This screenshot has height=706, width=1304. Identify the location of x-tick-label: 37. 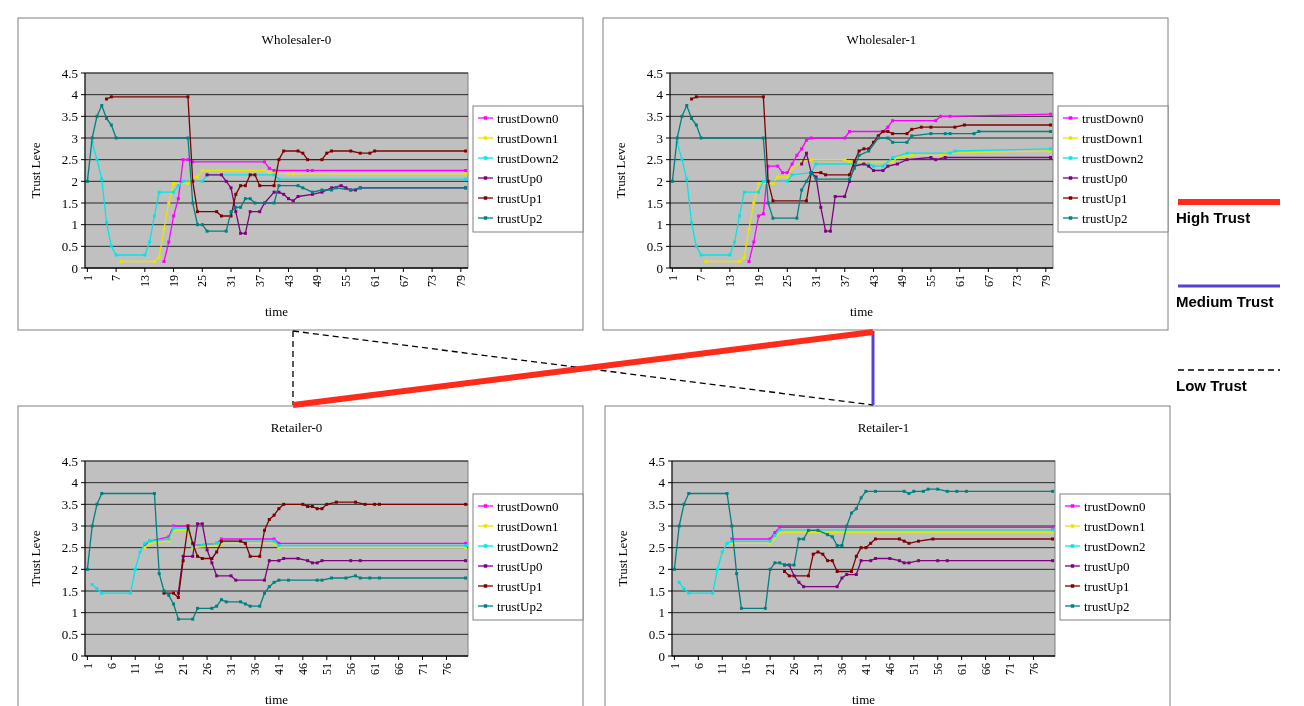
(259, 281).